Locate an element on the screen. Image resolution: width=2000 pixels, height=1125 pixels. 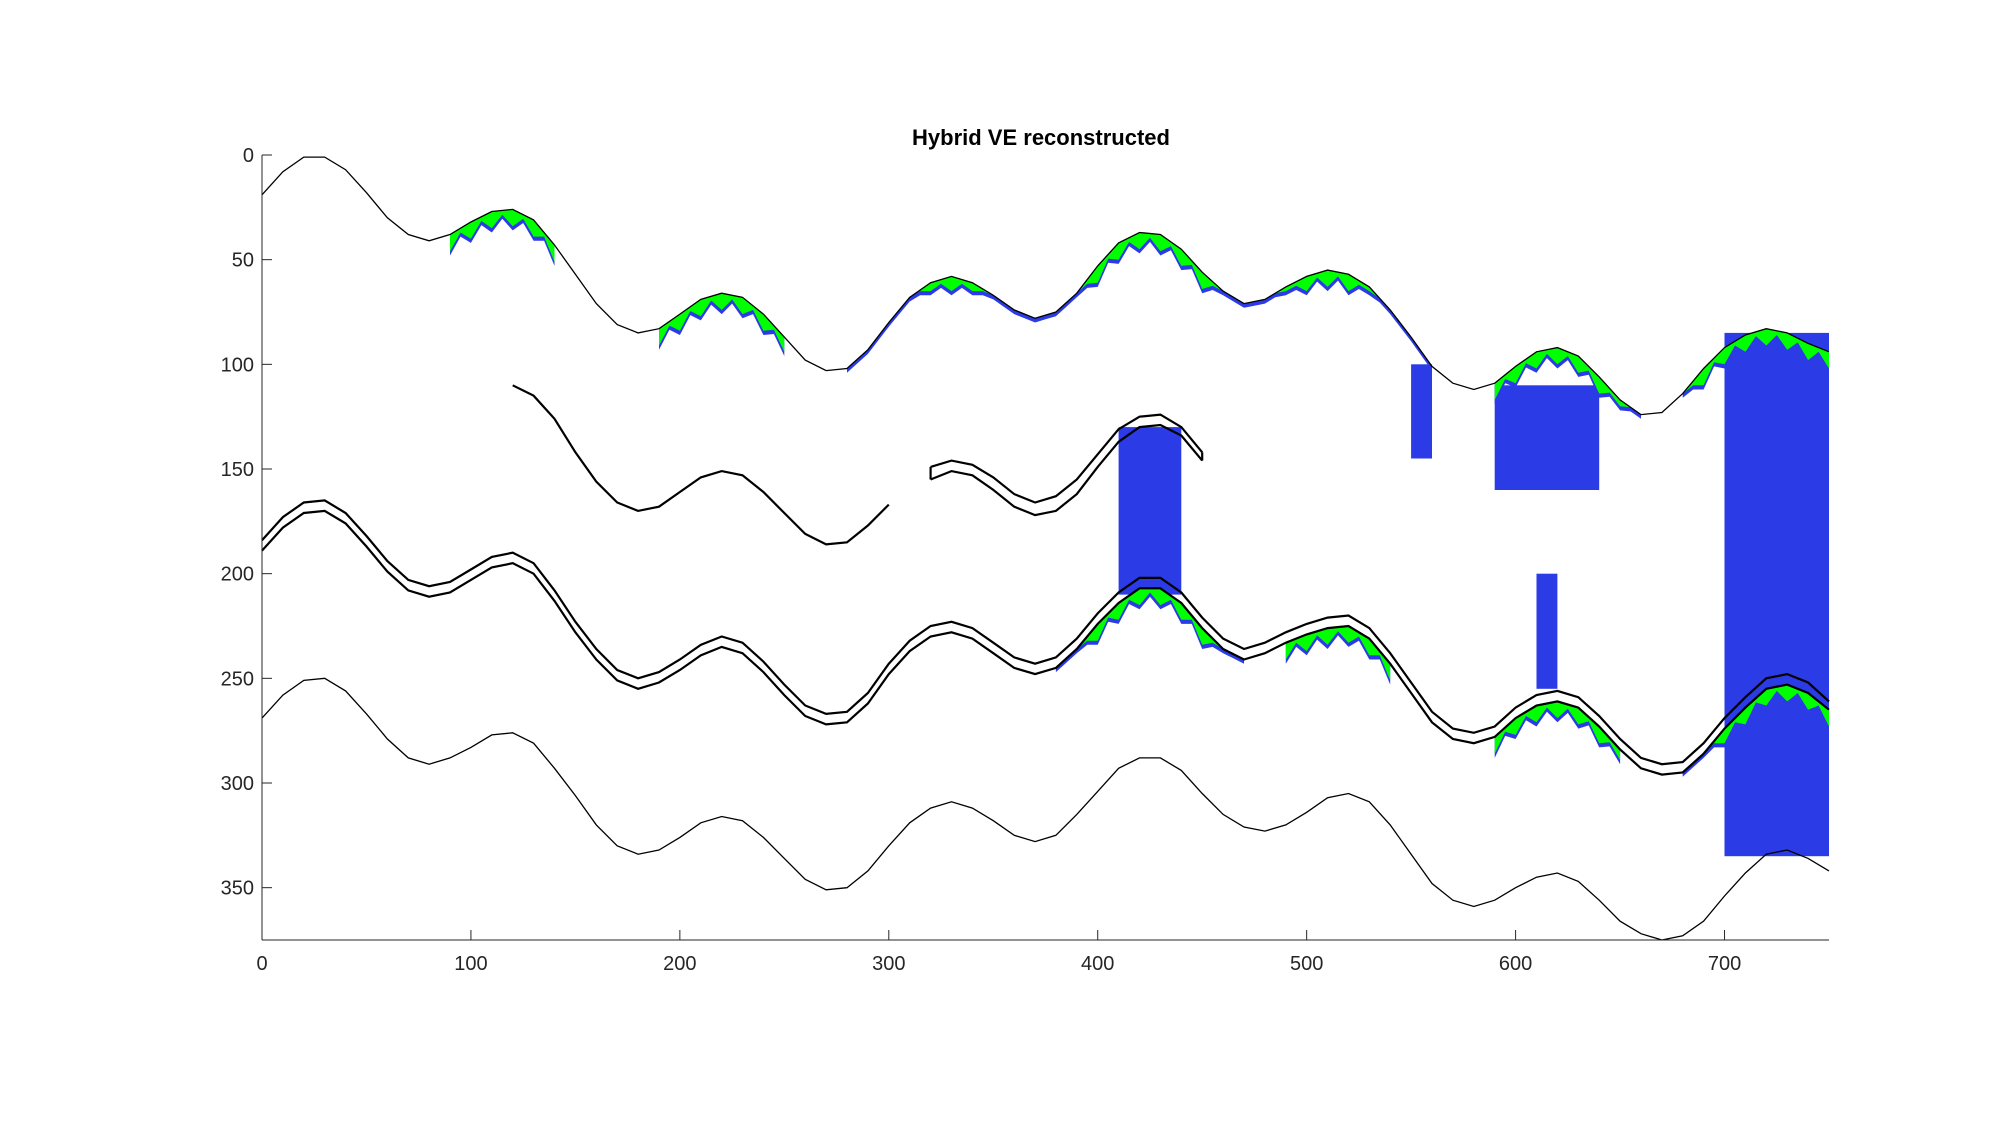
x-tick-label: 600 is located at coordinates (1515, 964).